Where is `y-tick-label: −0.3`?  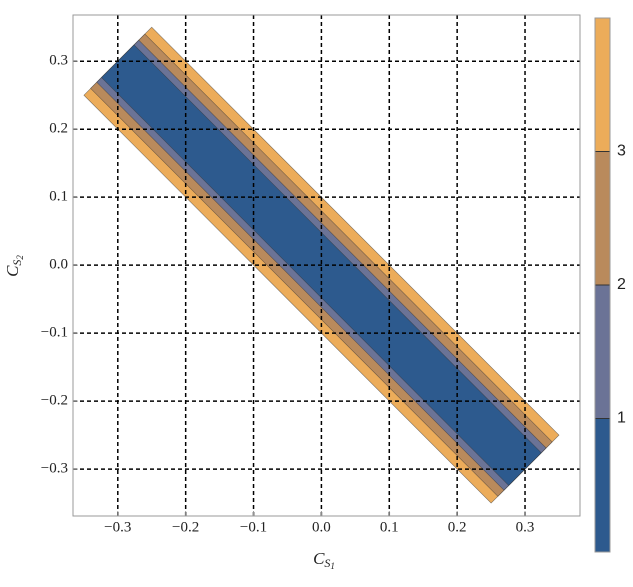 y-tick-label: −0.3 is located at coordinates (54, 469).